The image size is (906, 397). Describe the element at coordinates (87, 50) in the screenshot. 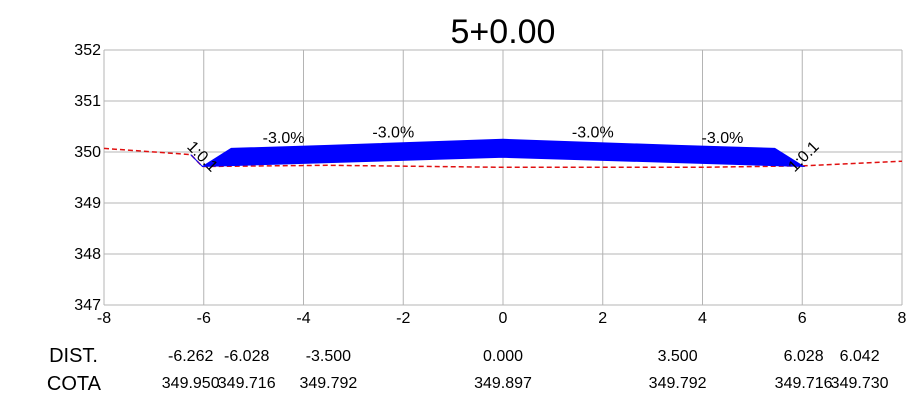

I see `y-tick-label: 352` at that location.